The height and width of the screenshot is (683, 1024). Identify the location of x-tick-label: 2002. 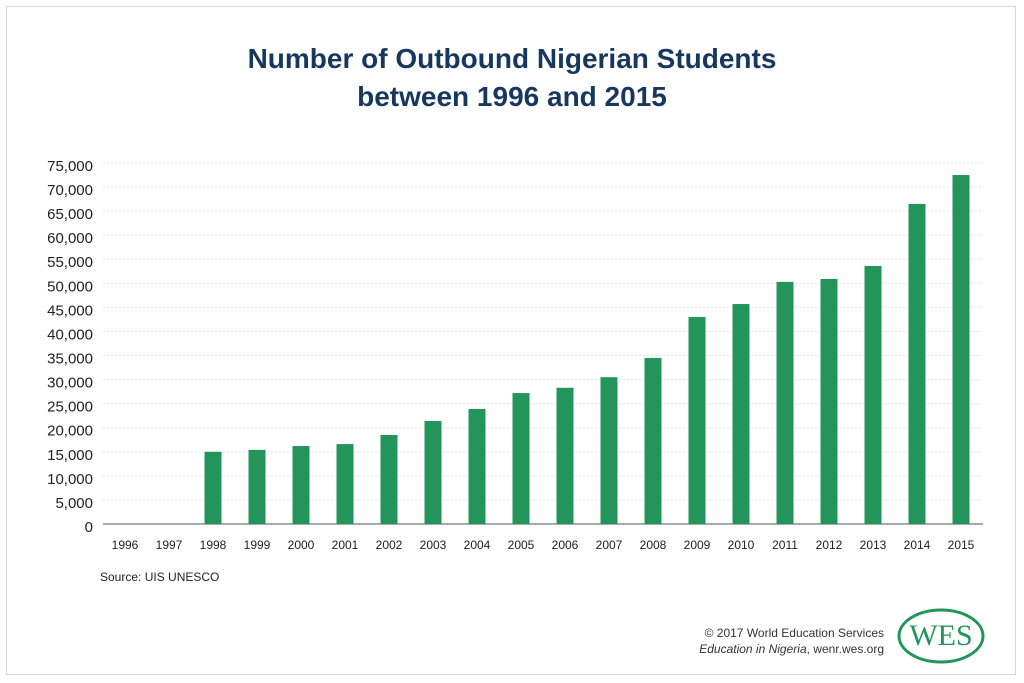
(389, 545).